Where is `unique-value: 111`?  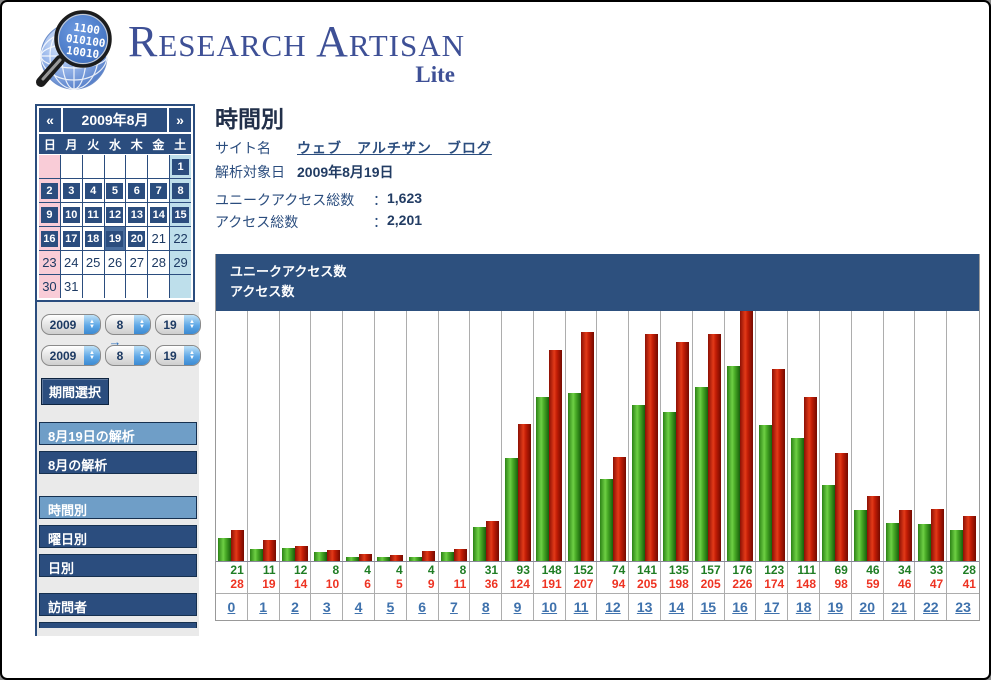 unique-value: 111 is located at coordinates (807, 570).